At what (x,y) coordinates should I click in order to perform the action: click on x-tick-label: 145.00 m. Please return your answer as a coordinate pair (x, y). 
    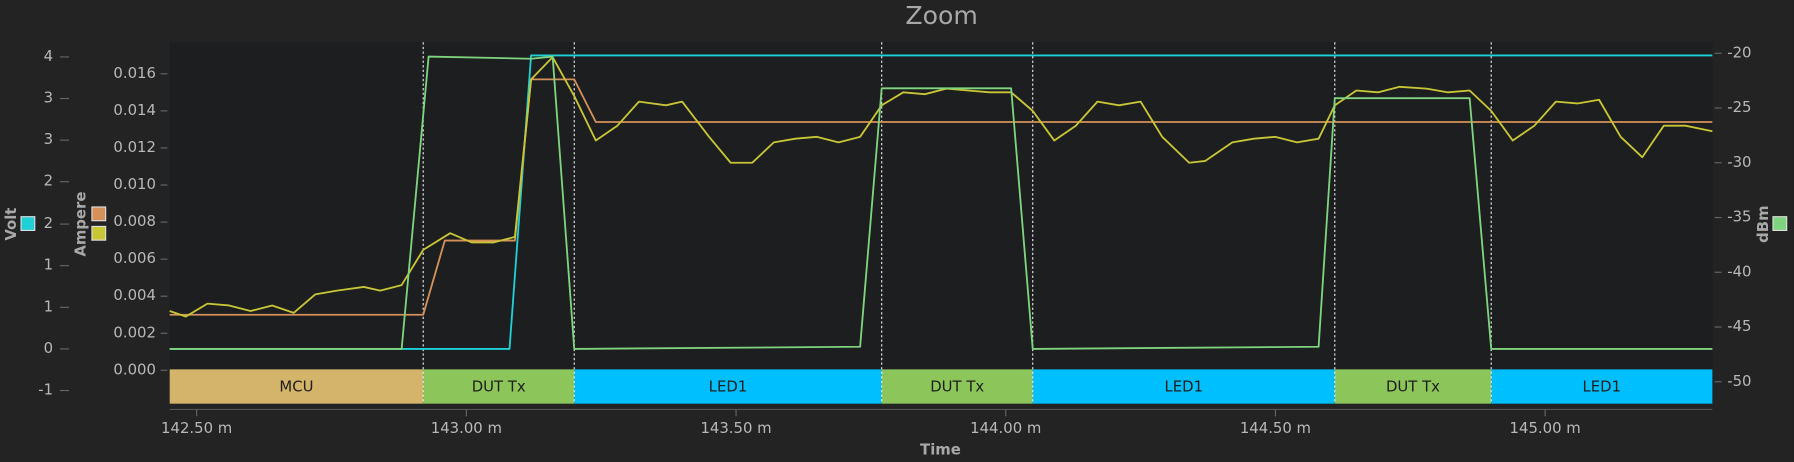
    Looking at the image, I should click on (1545, 428).